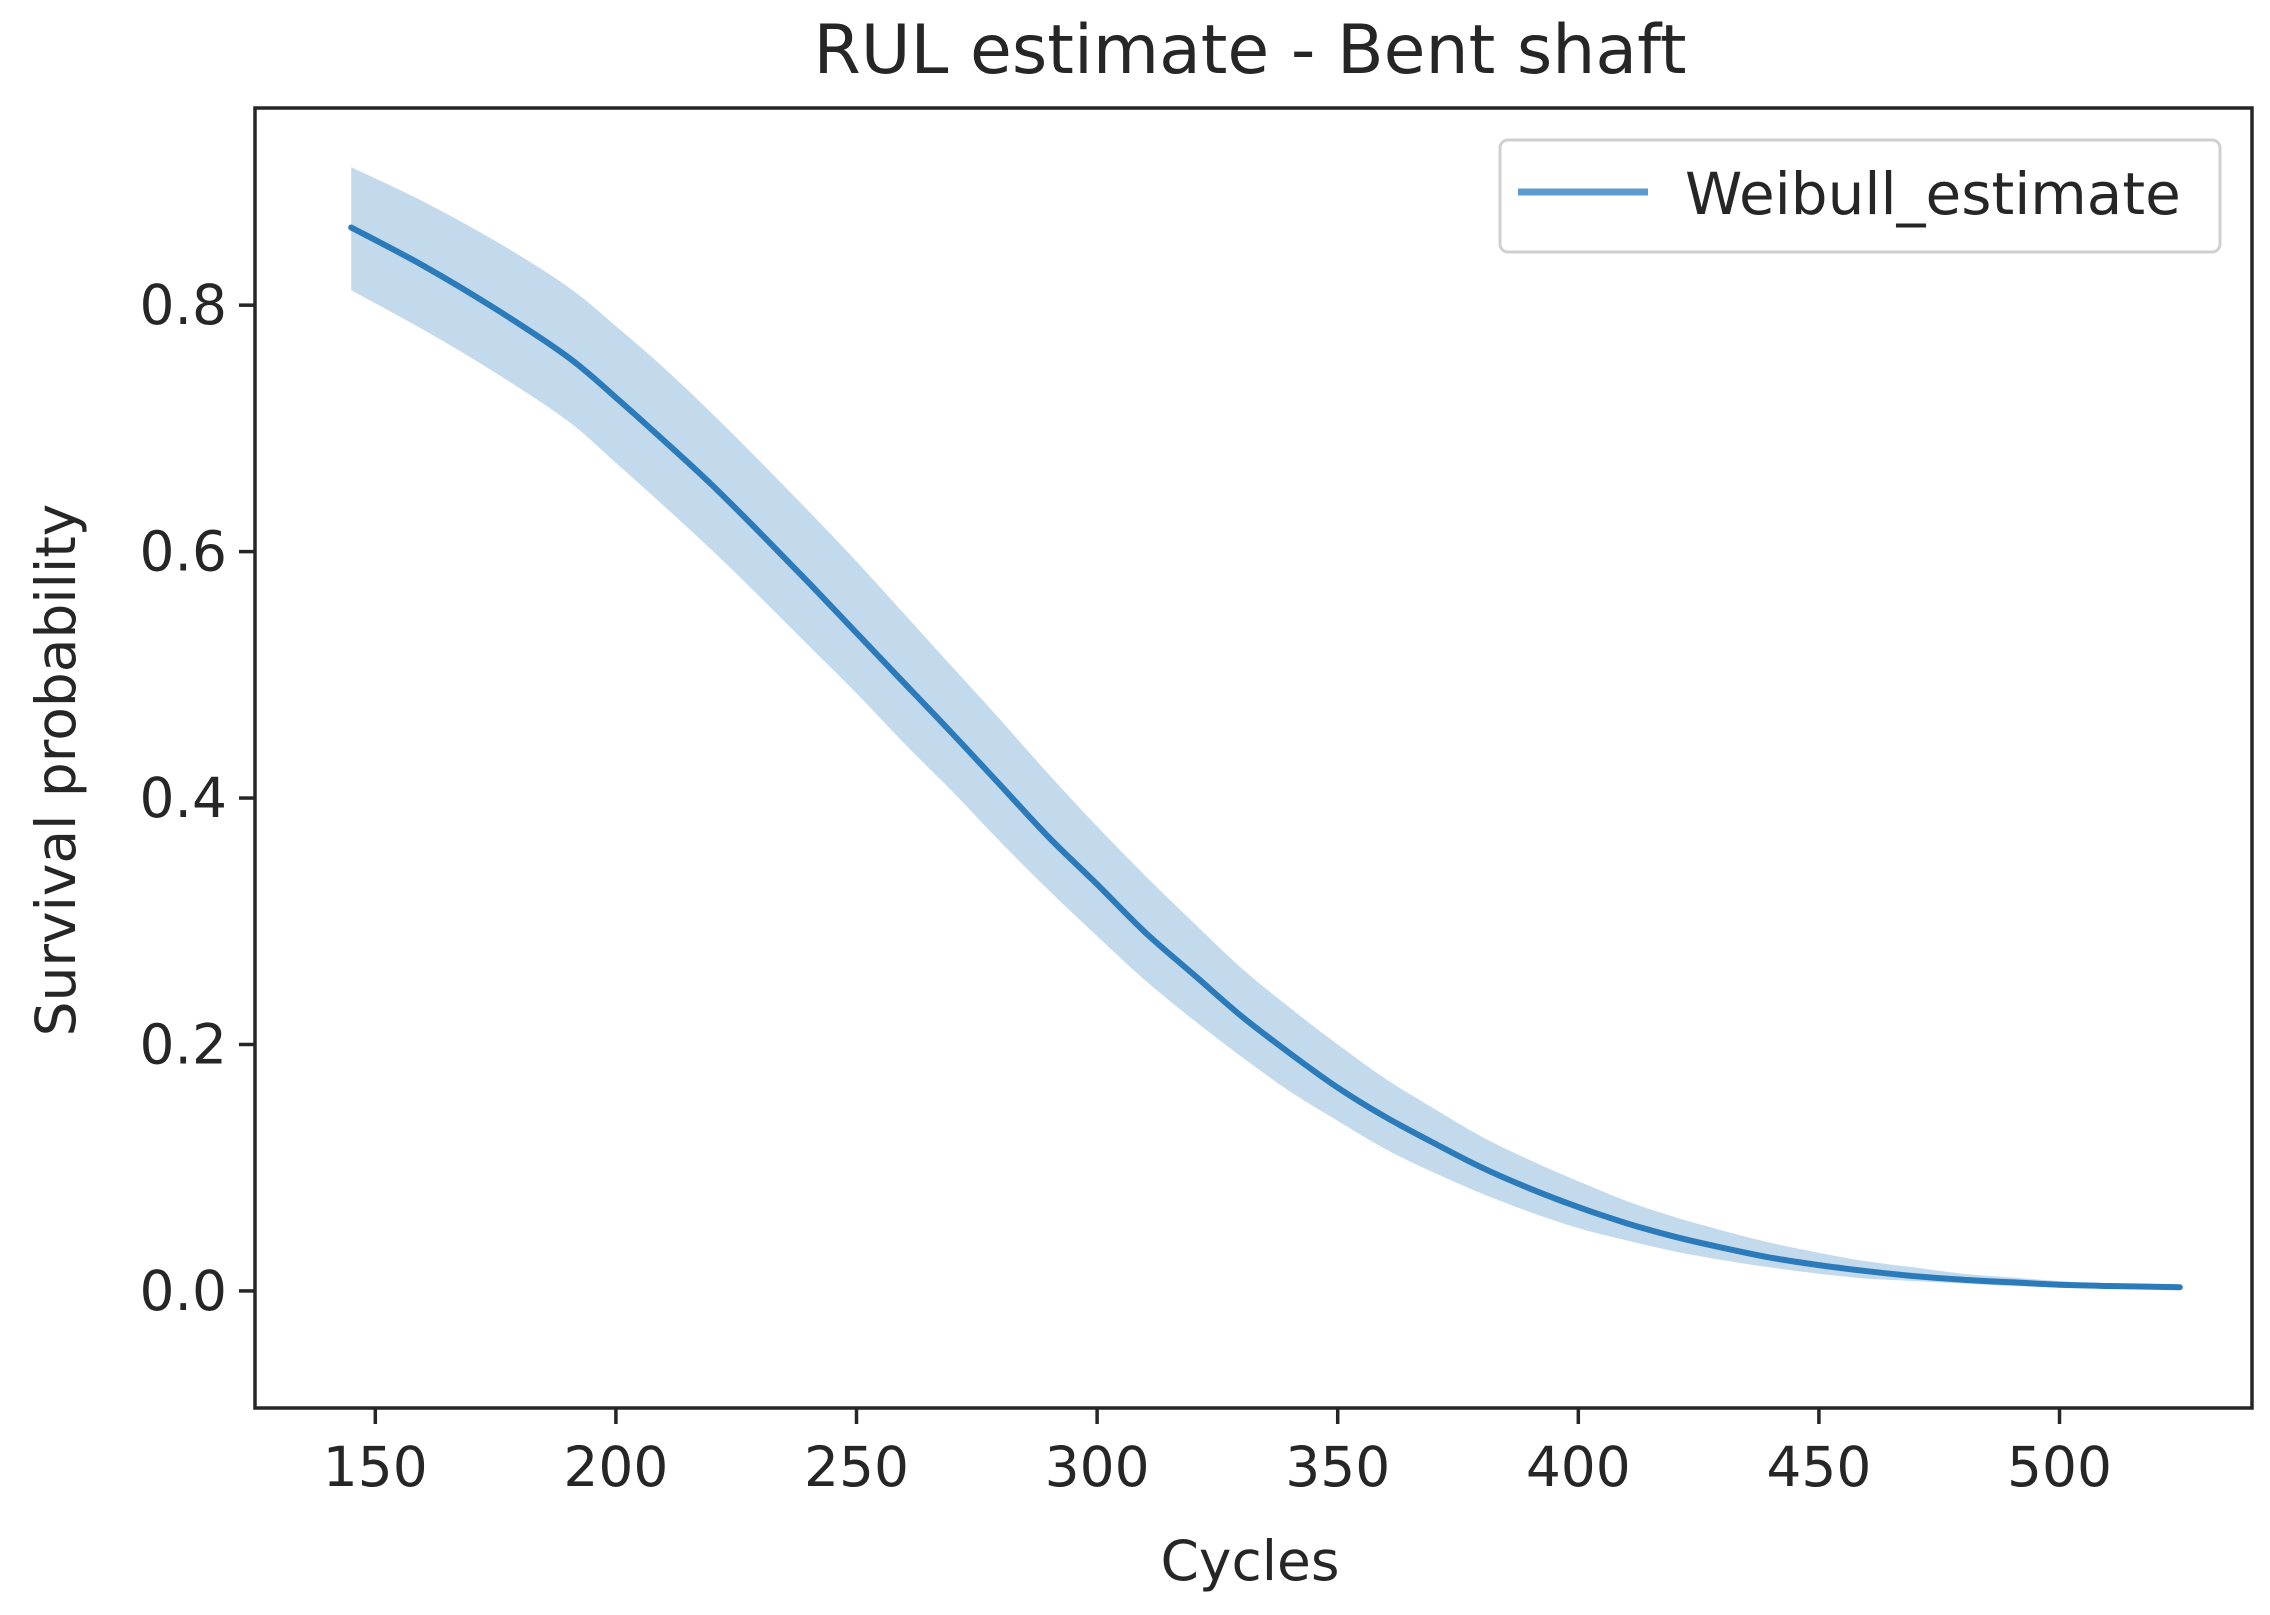 This screenshot has height=1615, width=2270. Describe the element at coordinates (1097, 1467) in the screenshot. I see `x-tick-label: 300` at that location.